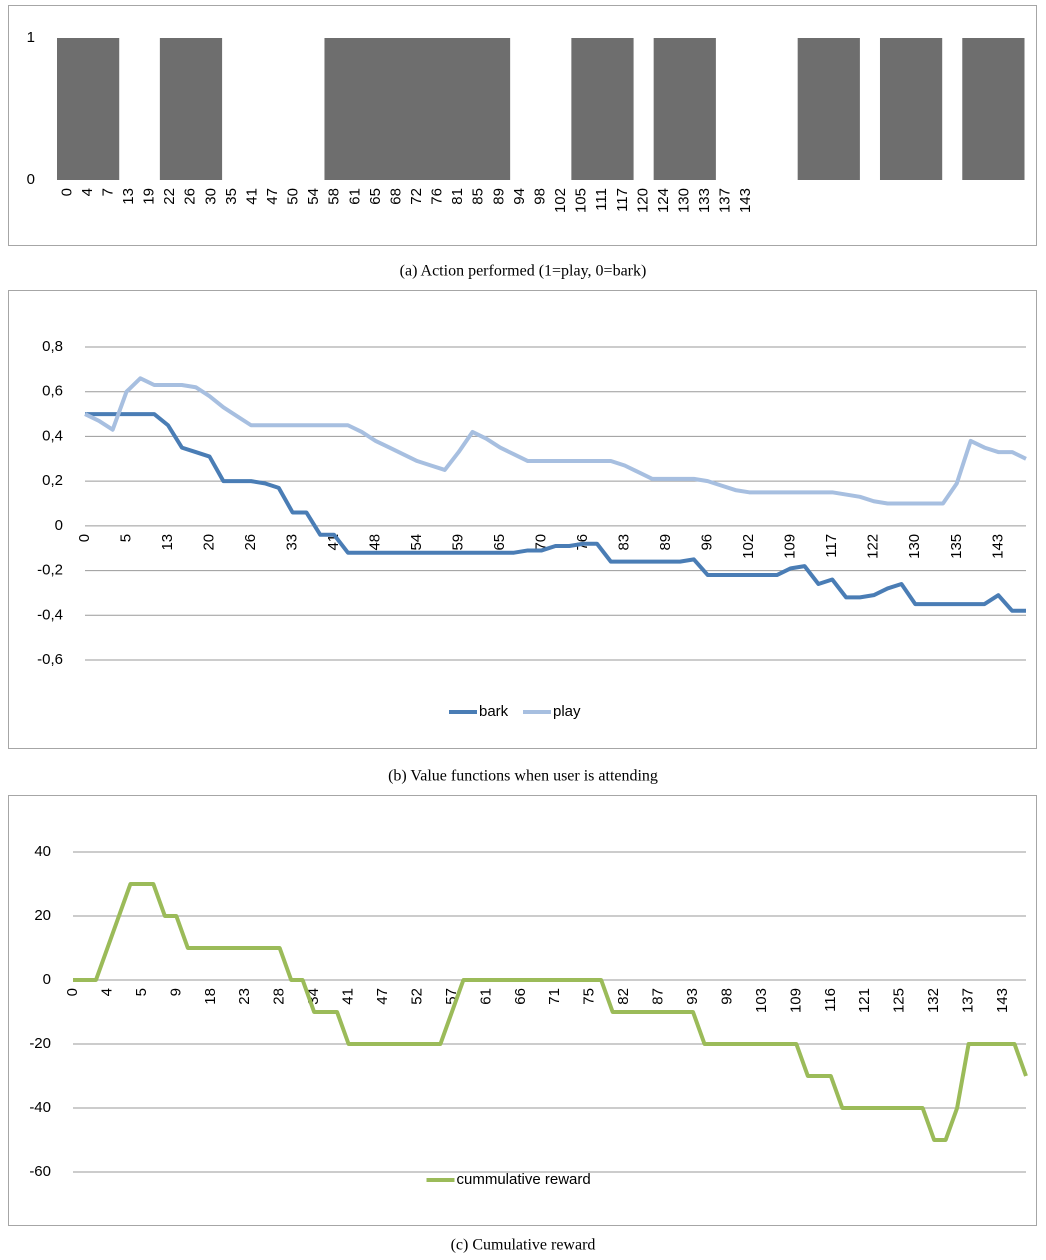  What do you see at coordinates (581, 200) in the screenshot?
I see `x-tick-label: 105` at bounding box center [581, 200].